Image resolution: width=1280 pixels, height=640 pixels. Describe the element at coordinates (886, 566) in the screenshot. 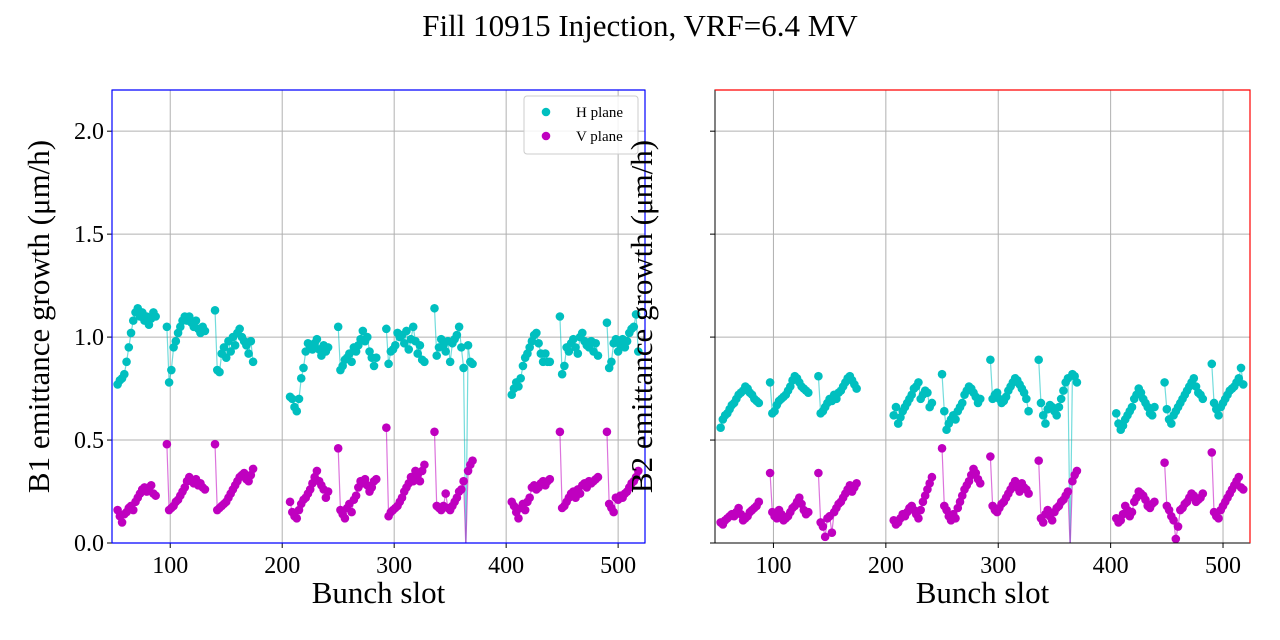

I see `x-tick-label: 200` at that location.